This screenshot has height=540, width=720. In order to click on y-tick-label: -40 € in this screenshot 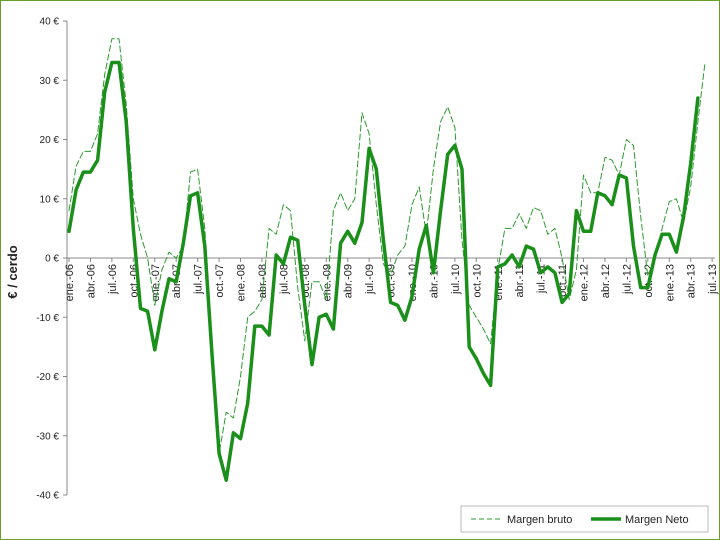, I will do `click(47, 496)`.